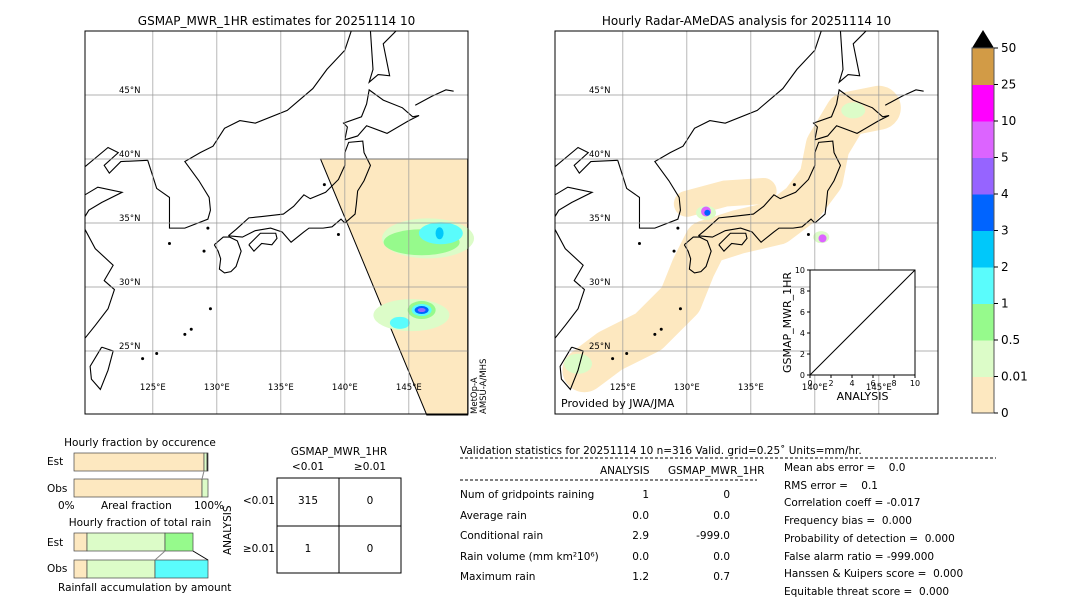 The image size is (1080, 612). What do you see at coordinates (874, 574) in the screenshot?
I see `score-line: Hanssen & Kuipers score = 0.000` at bounding box center [874, 574].